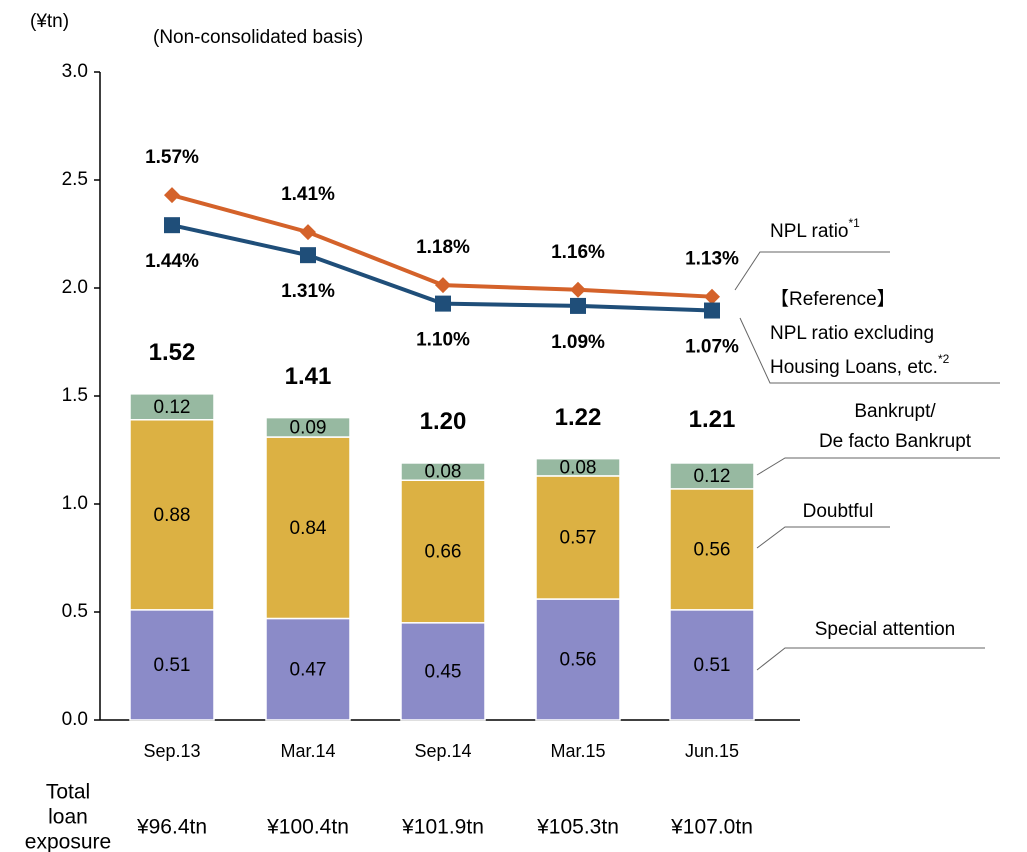 The height and width of the screenshot is (852, 1027). I want to click on exposure-value: ¥107.0tn, so click(711, 827).